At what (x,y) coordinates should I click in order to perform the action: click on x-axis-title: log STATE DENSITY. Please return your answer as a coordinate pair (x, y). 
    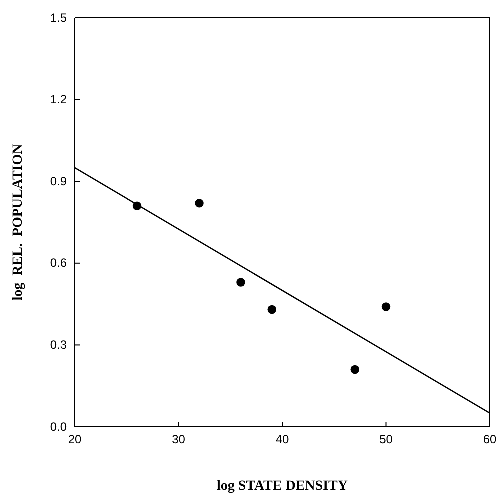
    Looking at the image, I should click on (282, 486).